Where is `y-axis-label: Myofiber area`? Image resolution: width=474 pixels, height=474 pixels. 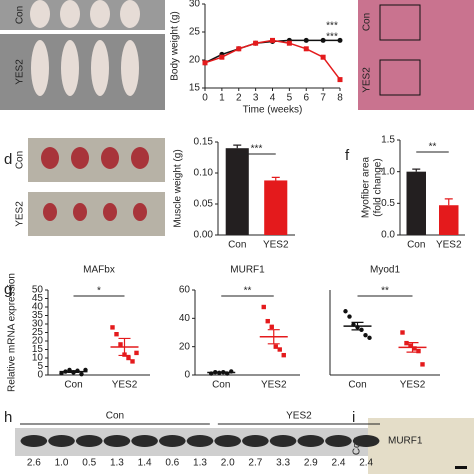
y-axis-label: Myofiber area is located at coordinates (366, 187).